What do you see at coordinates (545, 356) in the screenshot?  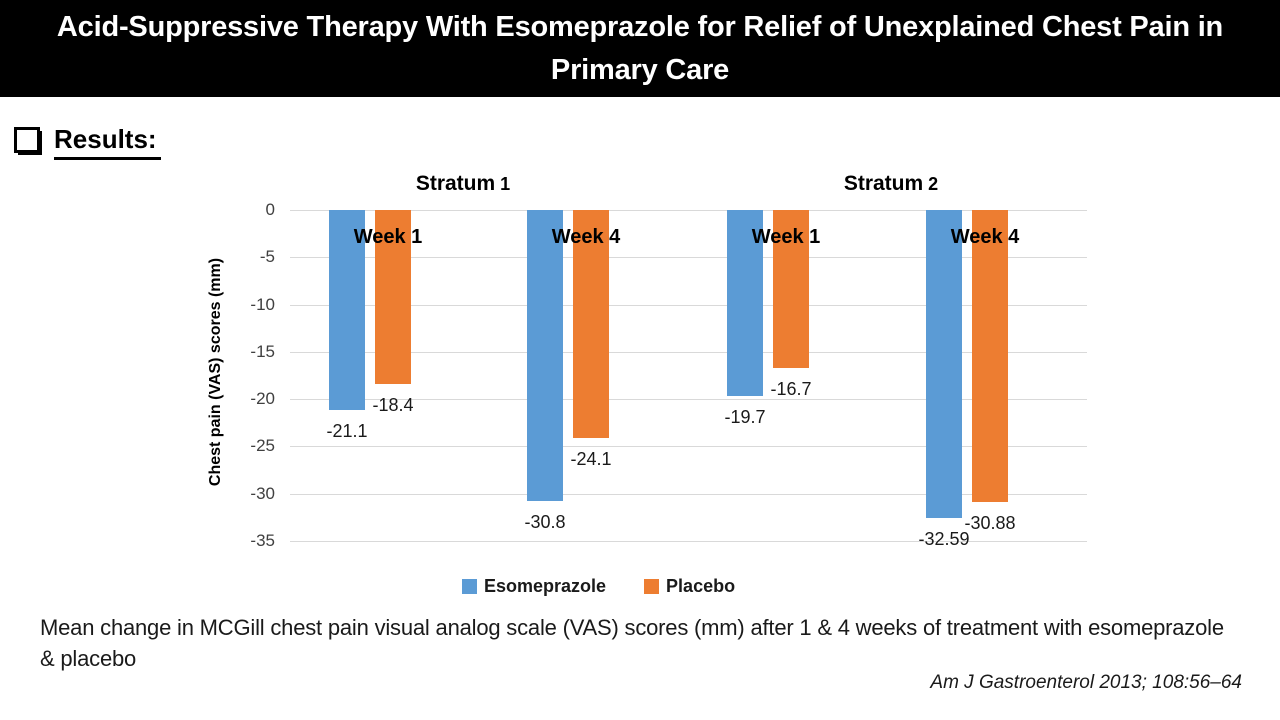 I see `bar-esomeprazole-group2` at bounding box center [545, 356].